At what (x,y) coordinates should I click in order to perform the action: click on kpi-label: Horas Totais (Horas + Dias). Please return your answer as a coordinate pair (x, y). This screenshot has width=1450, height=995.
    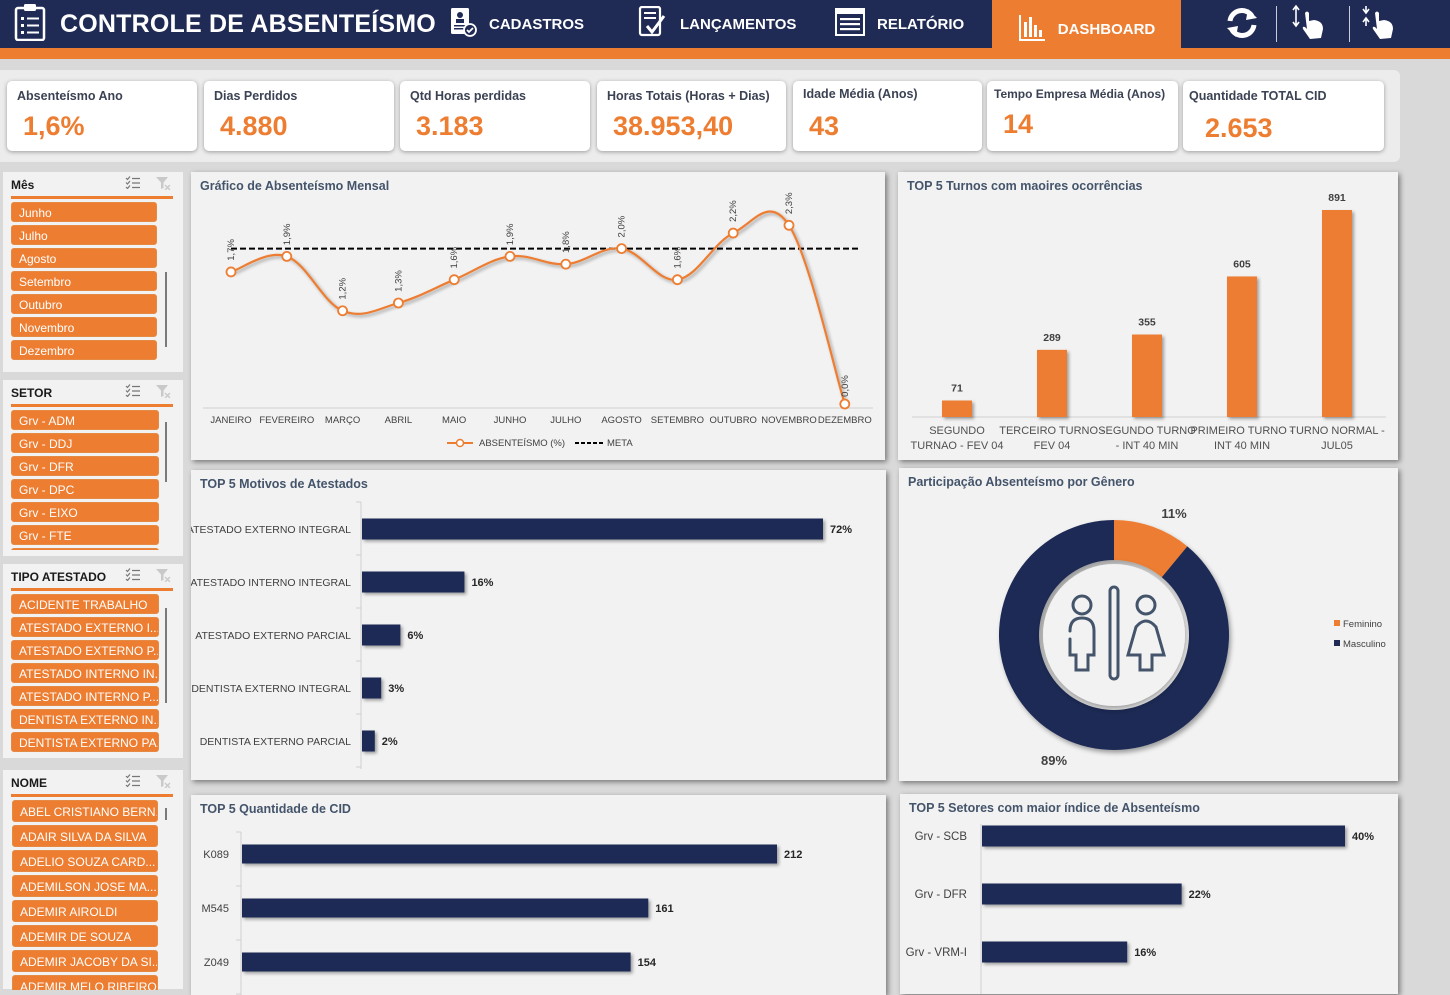
    Looking at the image, I should click on (688, 96).